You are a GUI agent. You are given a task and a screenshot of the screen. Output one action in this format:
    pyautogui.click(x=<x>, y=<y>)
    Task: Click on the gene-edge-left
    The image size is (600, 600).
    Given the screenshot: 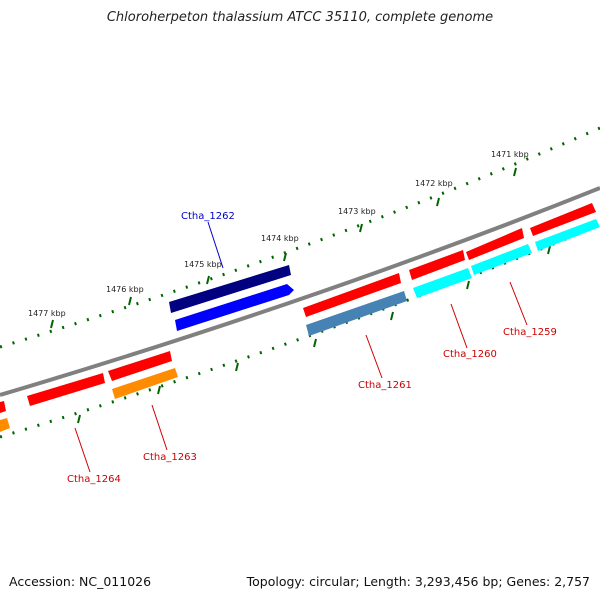 What is the action you would take?
    pyautogui.click(x=3, y=407)
    